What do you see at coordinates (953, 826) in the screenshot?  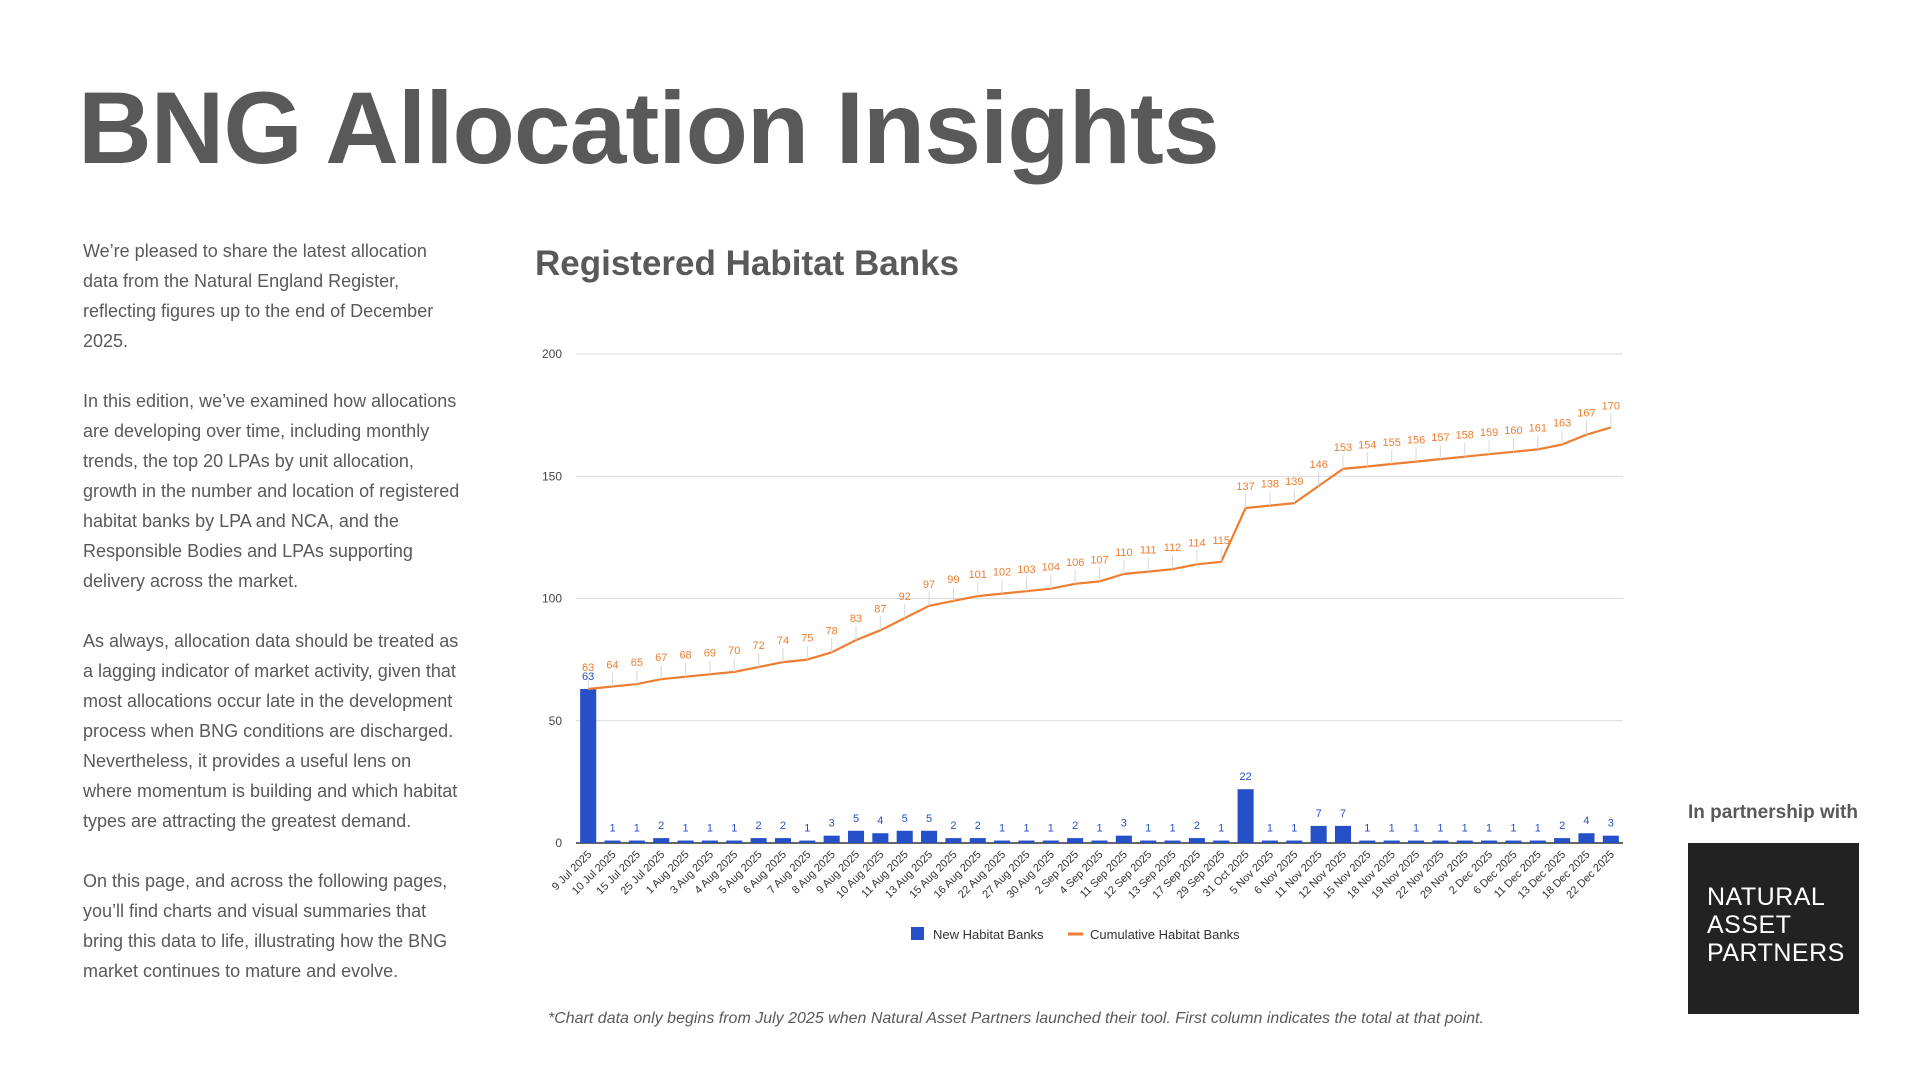 I see `bar-label-15: 2` at bounding box center [953, 826].